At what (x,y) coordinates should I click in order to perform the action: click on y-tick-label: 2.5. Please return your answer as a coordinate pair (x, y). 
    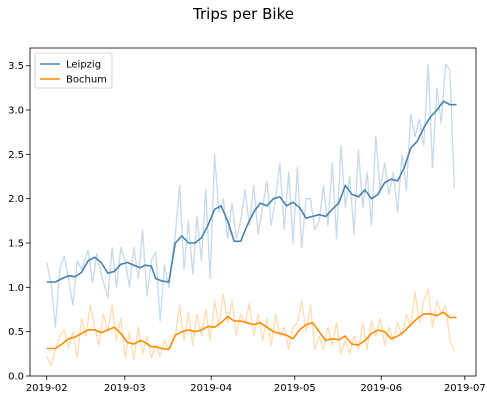
    Looking at the image, I should click on (16, 155).